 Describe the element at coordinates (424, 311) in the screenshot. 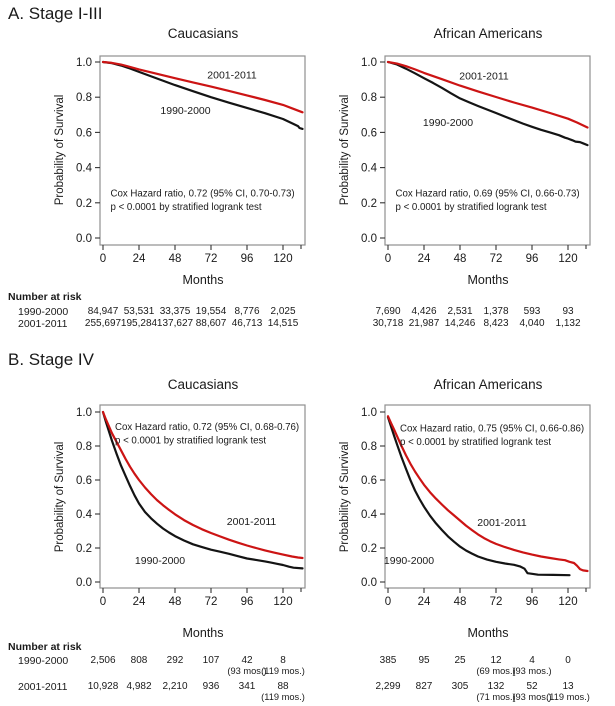

I see `risk-value: 4,426` at that location.